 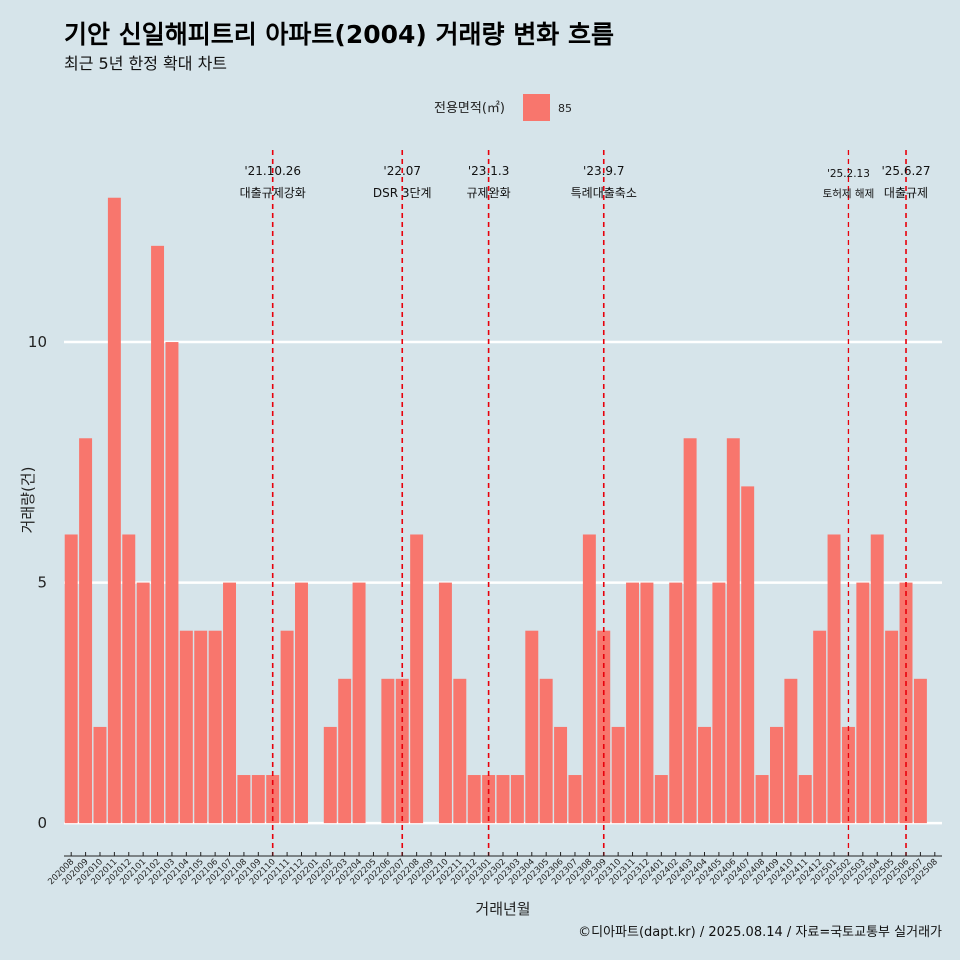 What do you see at coordinates (28, 500) in the screenshot?
I see `y-axis-title: 거래량(건)` at bounding box center [28, 500].